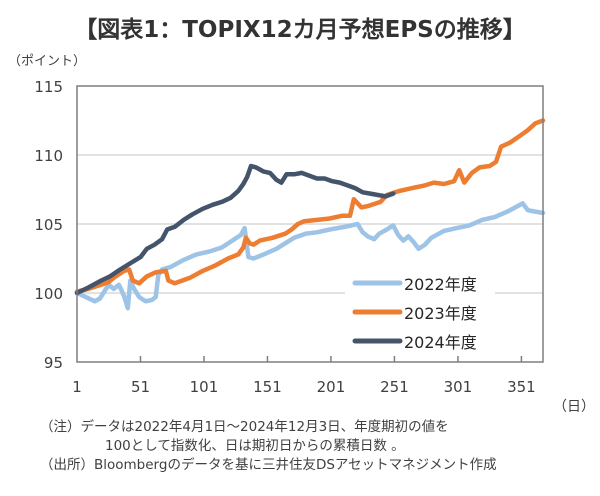  I want to click on x-tick-label: 101, so click(204, 387).